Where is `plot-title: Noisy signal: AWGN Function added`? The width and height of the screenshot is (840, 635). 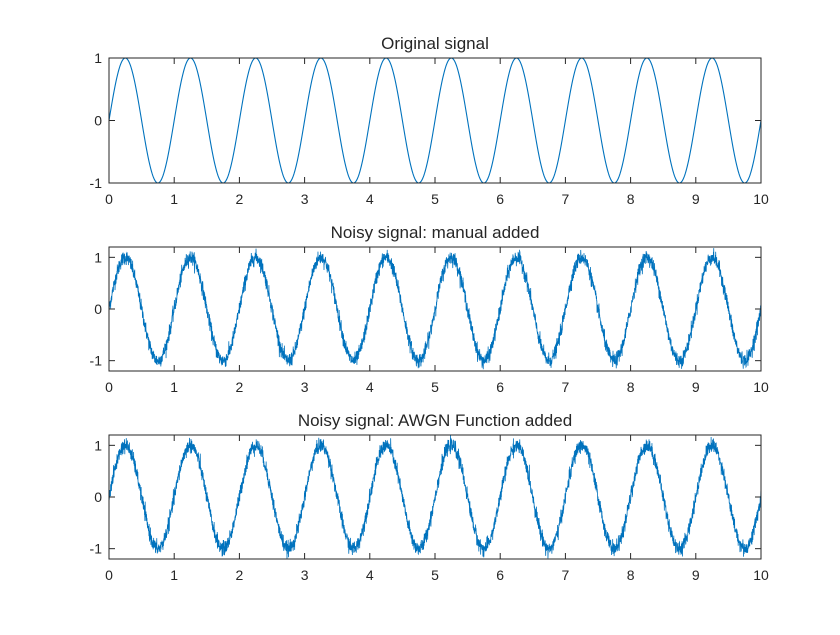
plot-title: Noisy signal: AWGN Function added is located at coordinates (435, 420).